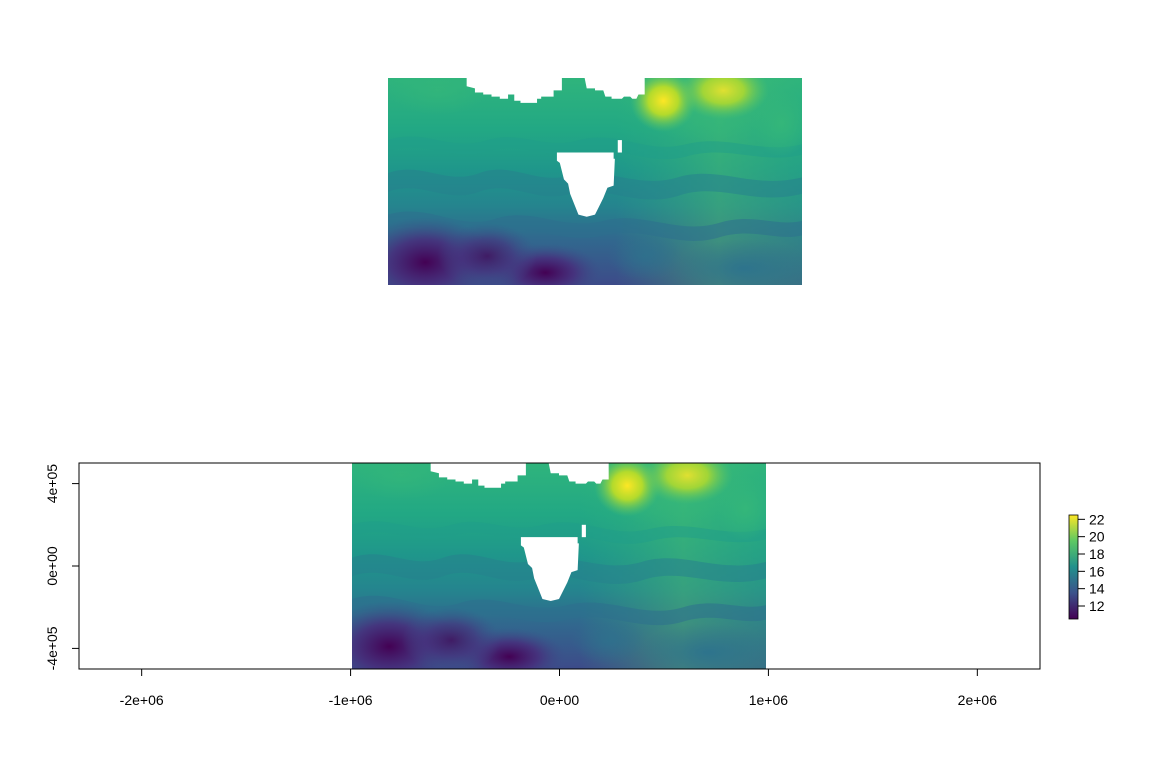 The image size is (1152, 768). Describe the element at coordinates (560, 700) in the screenshot. I see `x-tick-label: 0e+00` at that location.